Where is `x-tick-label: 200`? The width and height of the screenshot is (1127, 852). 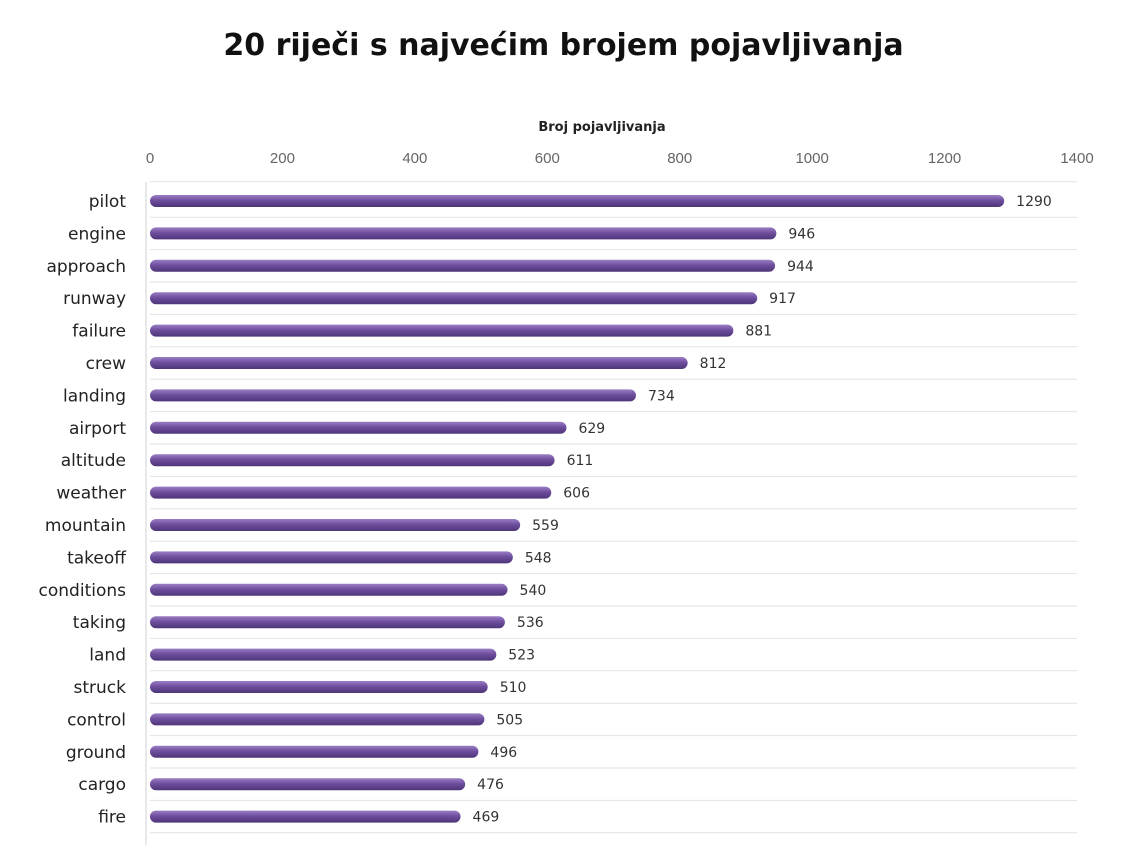
x-tick-label: 200 is located at coordinates (282, 158).